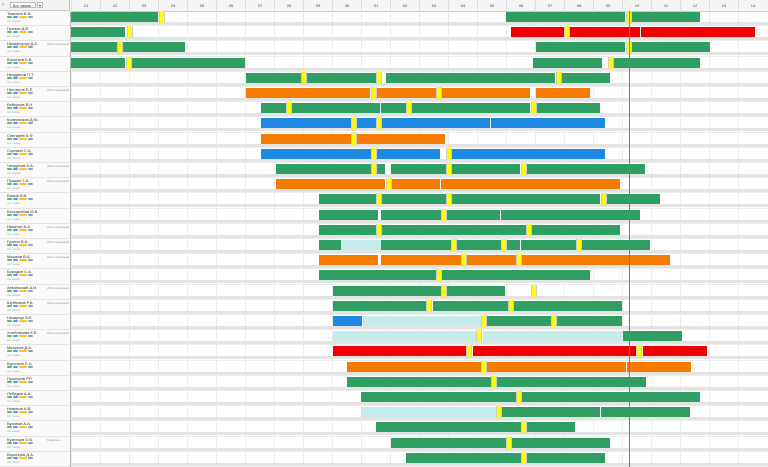  What do you see at coordinates (35, 399) in the screenshot?
I see `driver-row: Лебедев А.А. Нет заказа` at bounding box center [35, 399].